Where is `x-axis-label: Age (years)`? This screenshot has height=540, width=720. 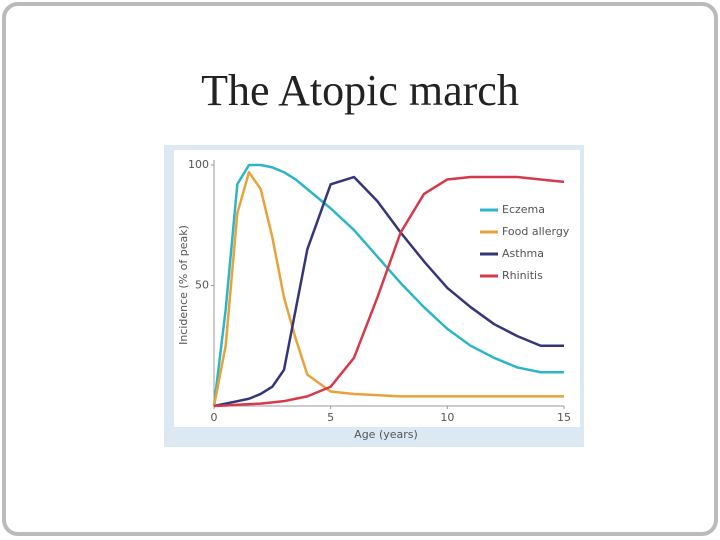 x-axis-label: Age (years) is located at coordinates (386, 434).